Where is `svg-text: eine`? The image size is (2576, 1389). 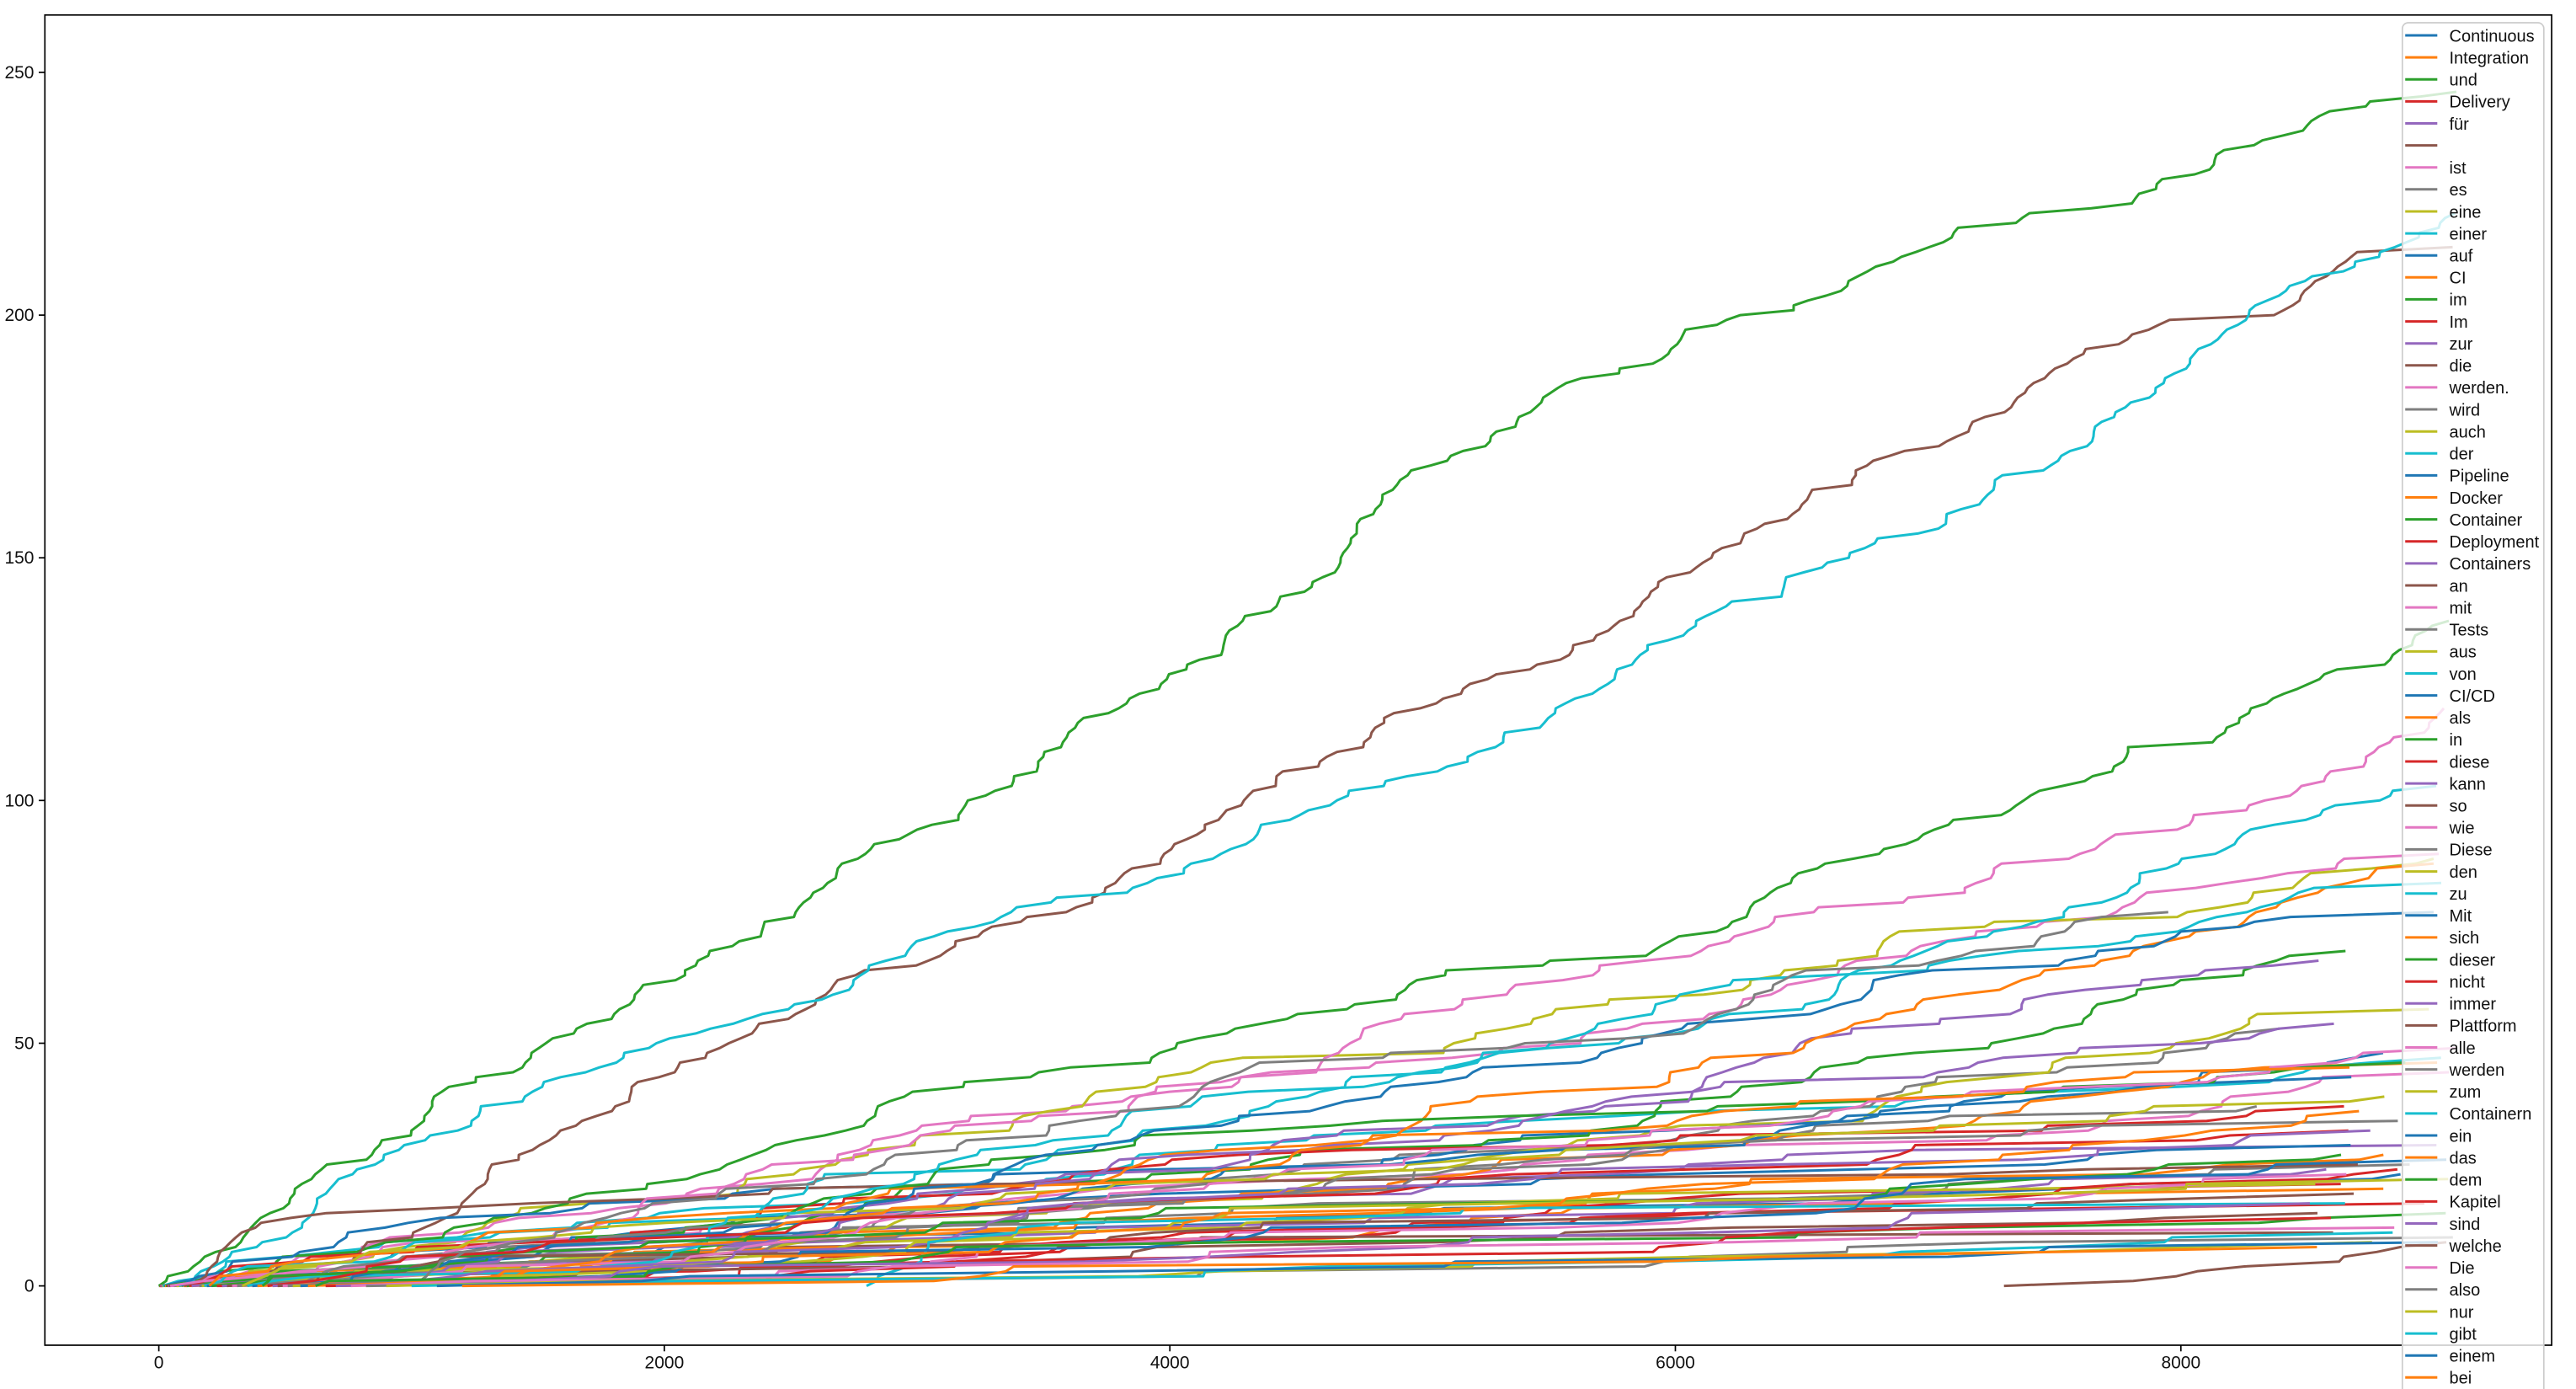
svg-text: eine is located at coordinates (2466, 212).